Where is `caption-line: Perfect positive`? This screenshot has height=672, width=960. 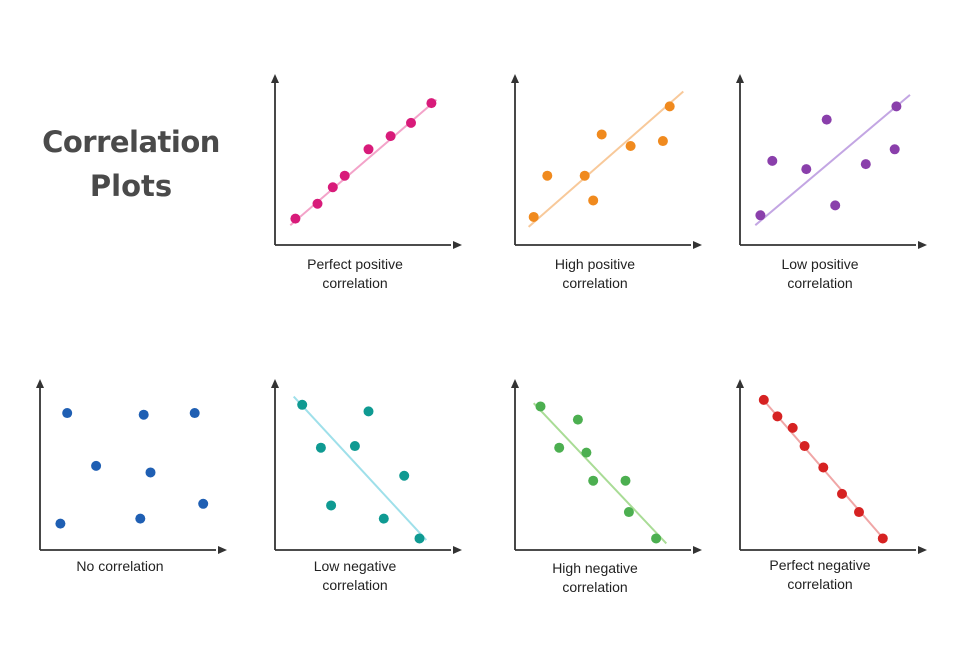
caption-line: Perfect positive is located at coordinates (355, 264).